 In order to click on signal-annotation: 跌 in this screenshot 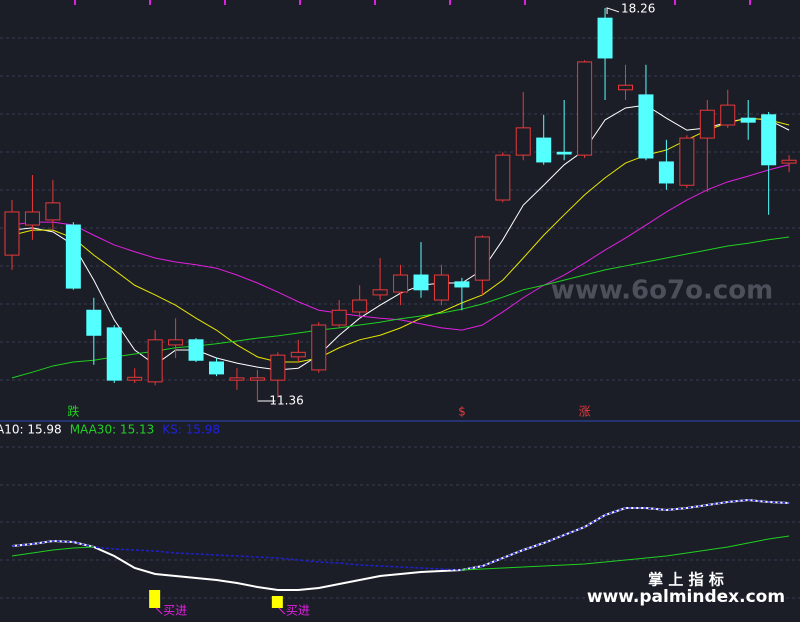, I will do `click(73, 411)`.